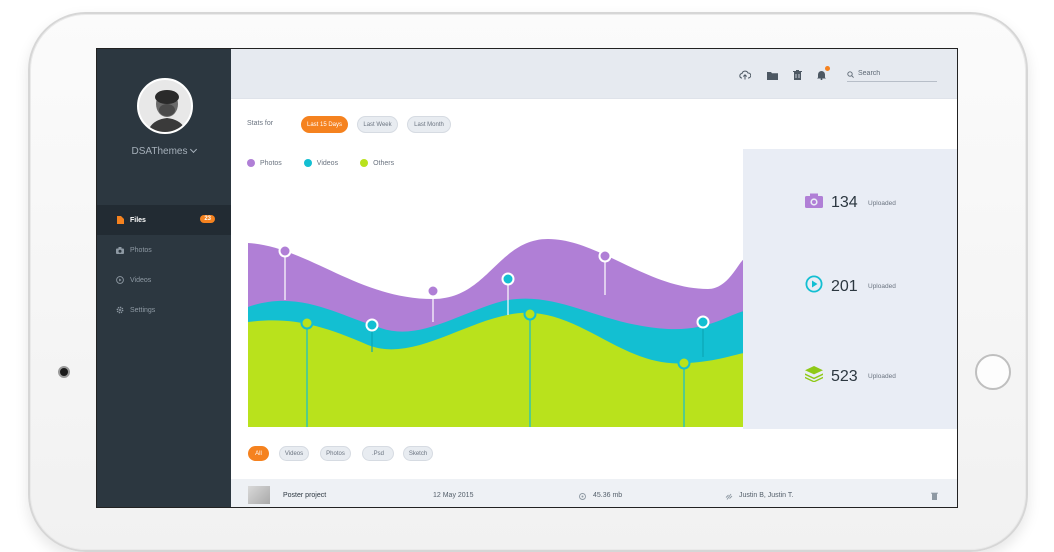 The image size is (1054, 552). I want to click on sidebar-item-photos: Photos, so click(164, 250).